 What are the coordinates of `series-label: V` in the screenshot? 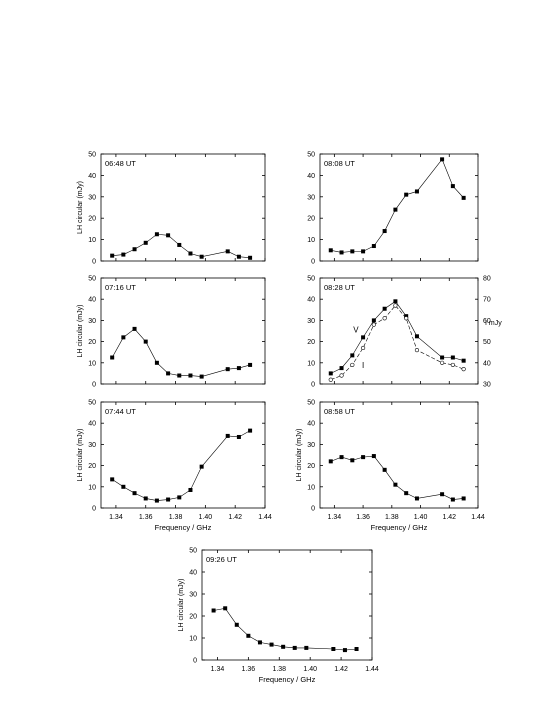 It's located at (356, 329).